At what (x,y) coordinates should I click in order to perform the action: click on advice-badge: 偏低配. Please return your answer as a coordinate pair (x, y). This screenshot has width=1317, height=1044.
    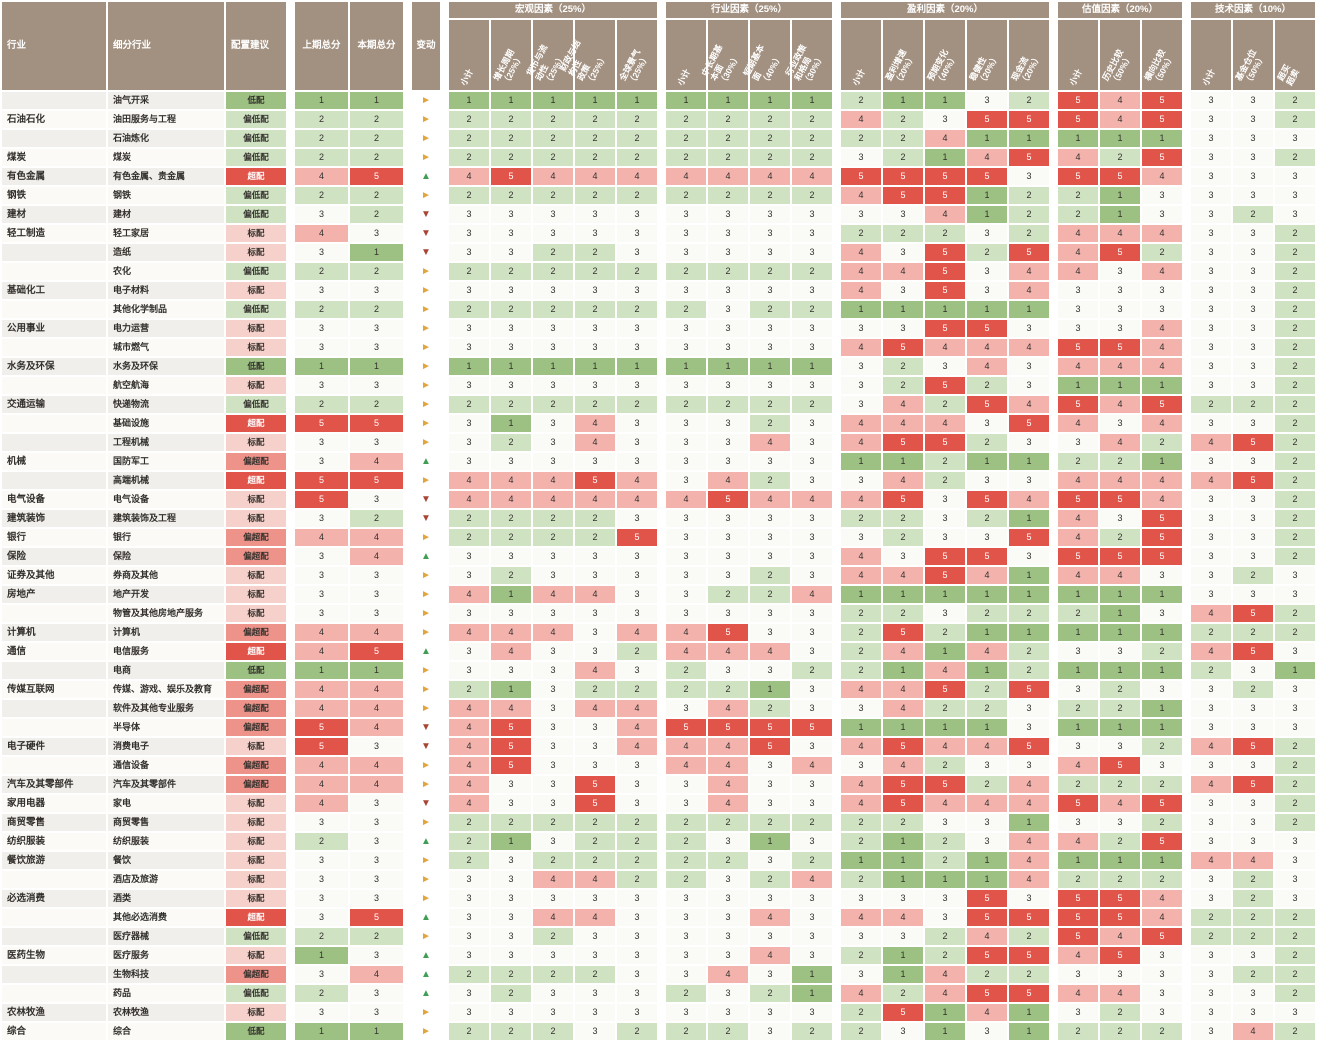
    Looking at the image, I should click on (256, 309).